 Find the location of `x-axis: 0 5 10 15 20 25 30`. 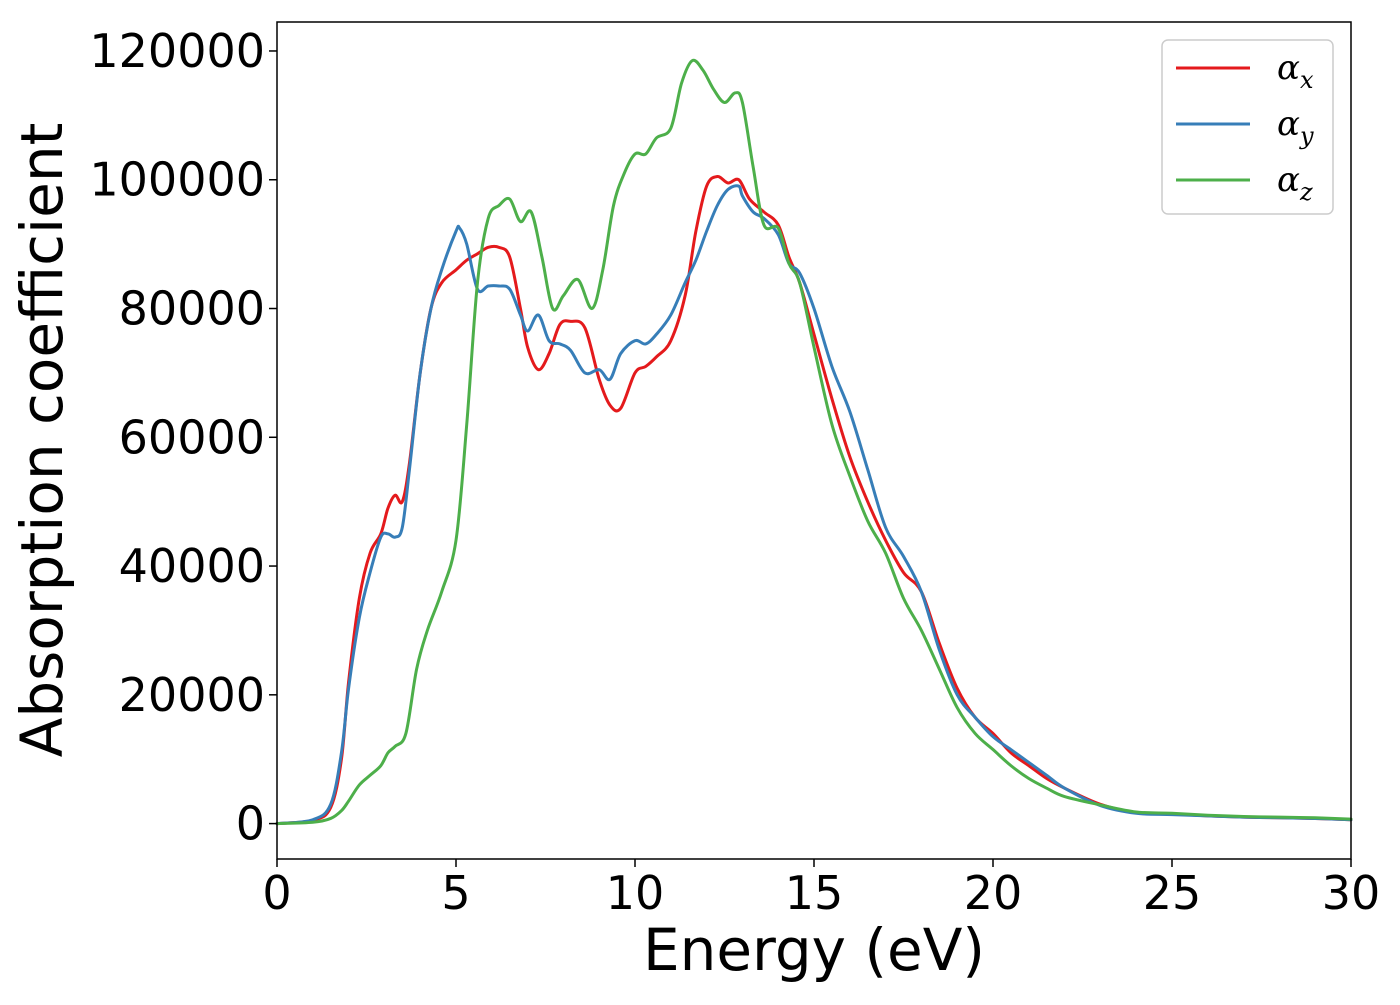

x-axis: 0 5 10 15 20 25 30 is located at coordinates (821, 889).